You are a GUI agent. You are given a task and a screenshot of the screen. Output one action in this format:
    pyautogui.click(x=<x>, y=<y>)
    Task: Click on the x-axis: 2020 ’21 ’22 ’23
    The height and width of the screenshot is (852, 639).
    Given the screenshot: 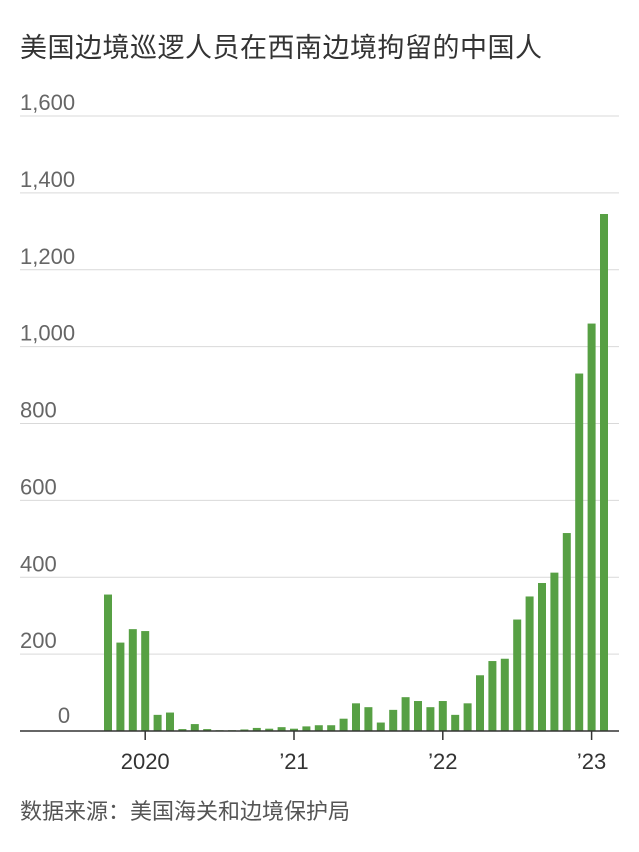 What is the action you would take?
    pyautogui.click(x=319, y=752)
    